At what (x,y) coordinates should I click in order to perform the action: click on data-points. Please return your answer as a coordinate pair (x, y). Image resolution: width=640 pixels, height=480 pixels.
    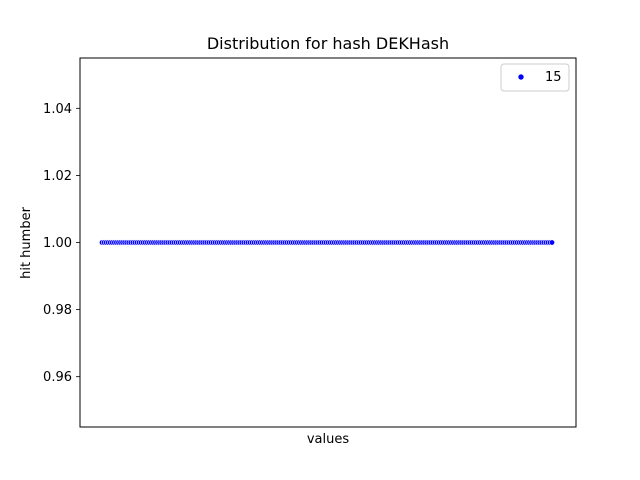
    Looking at the image, I should click on (327, 242).